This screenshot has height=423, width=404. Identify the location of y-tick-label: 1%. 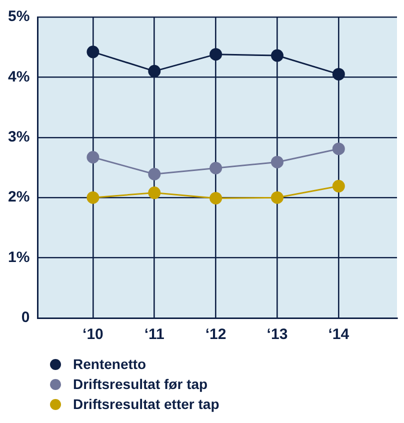
(19, 257).